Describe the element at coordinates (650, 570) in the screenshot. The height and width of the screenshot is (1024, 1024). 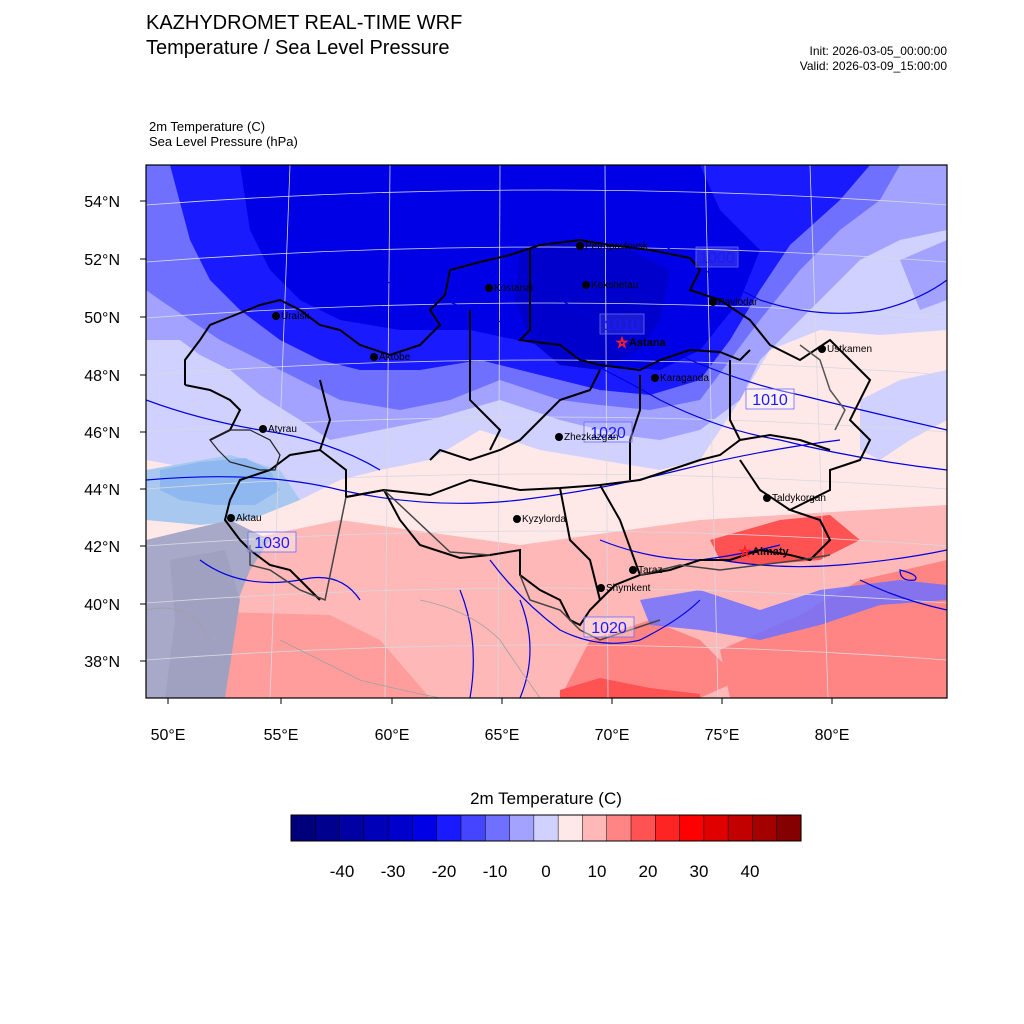
I see `city-label: Taraz` at that location.